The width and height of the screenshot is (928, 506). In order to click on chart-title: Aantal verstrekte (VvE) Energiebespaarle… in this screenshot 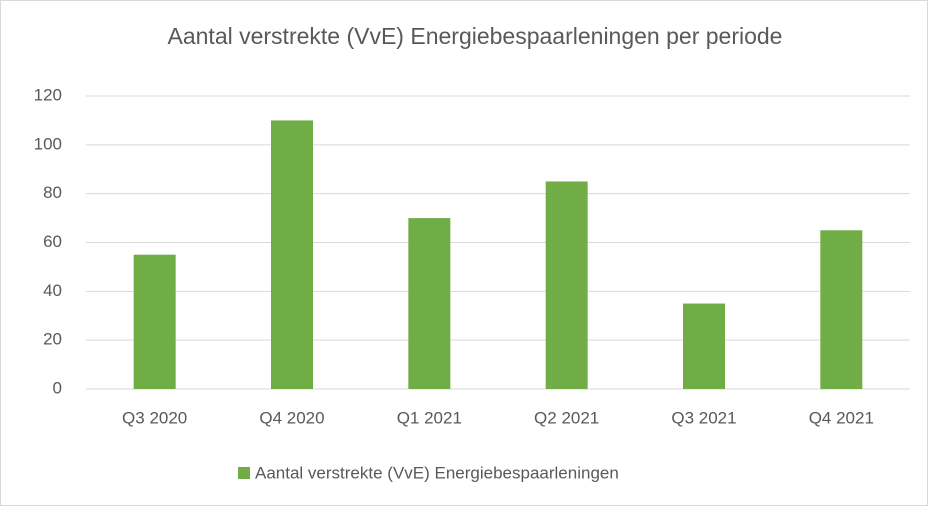, I will do `click(475, 36)`.